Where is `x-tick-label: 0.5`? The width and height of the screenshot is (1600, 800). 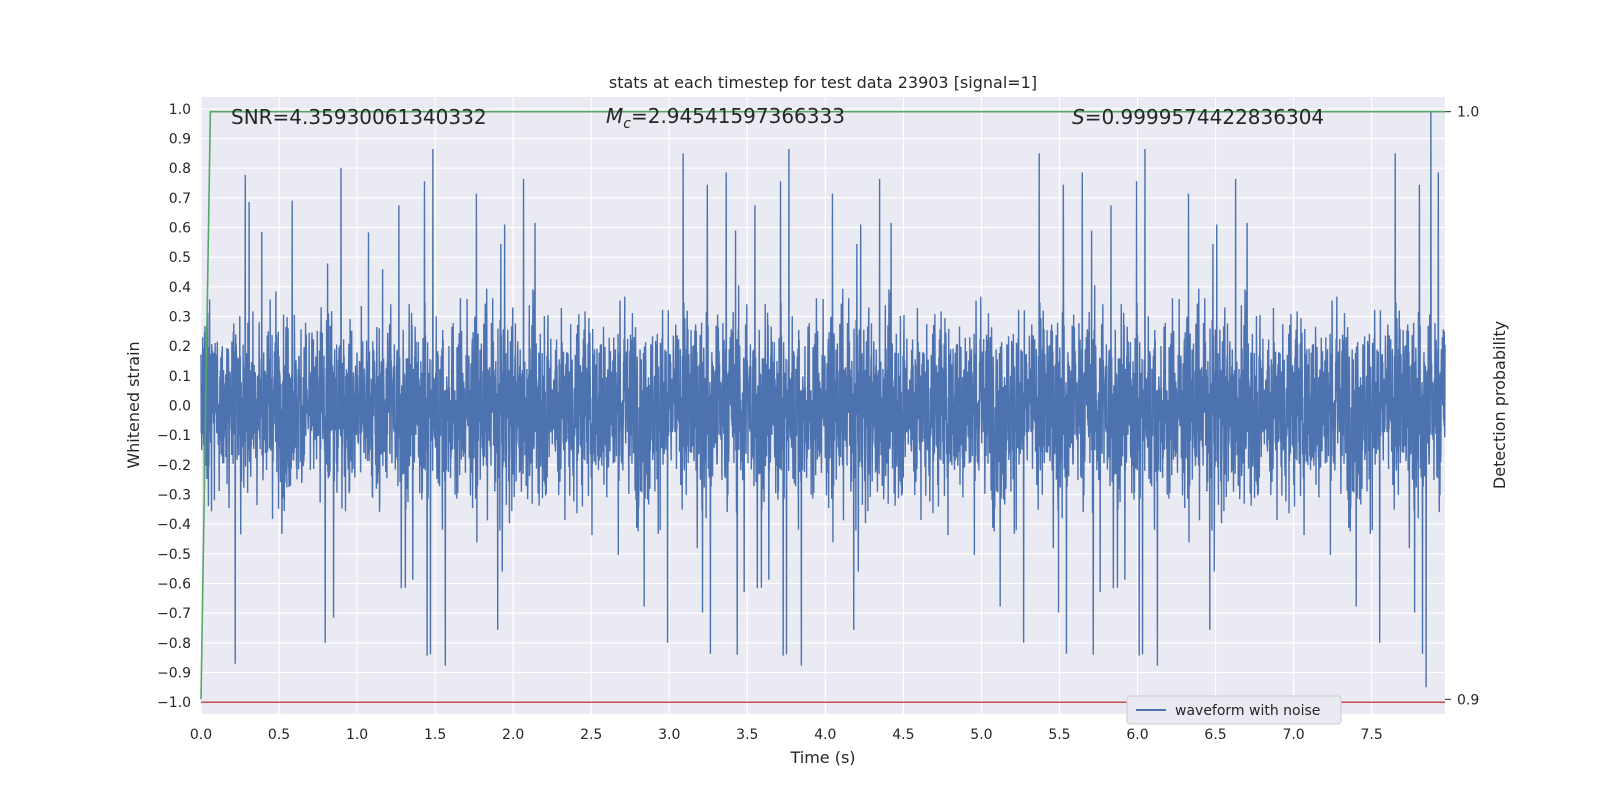
x-tick-label: 0.5 is located at coordinates (279, 735).